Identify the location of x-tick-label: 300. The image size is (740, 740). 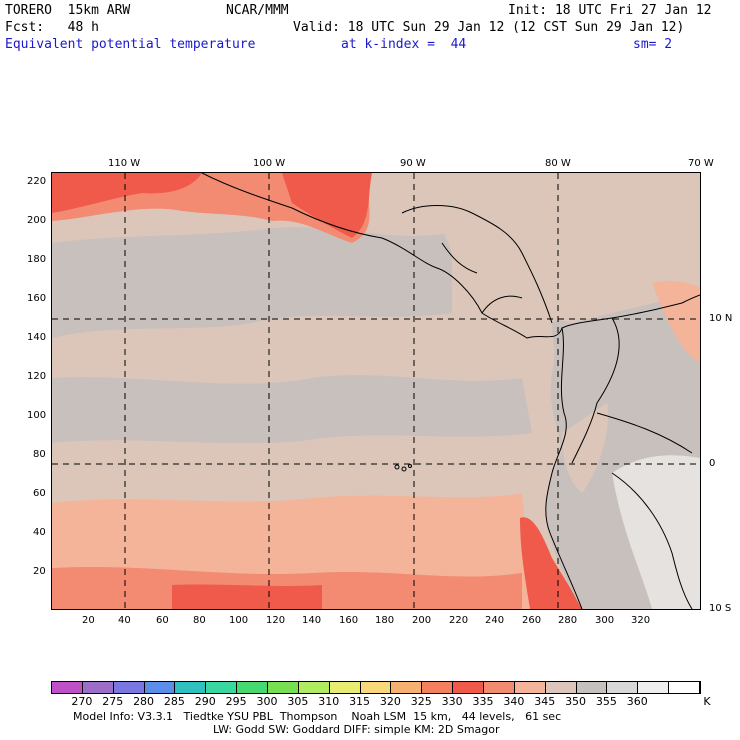
(605, 620).